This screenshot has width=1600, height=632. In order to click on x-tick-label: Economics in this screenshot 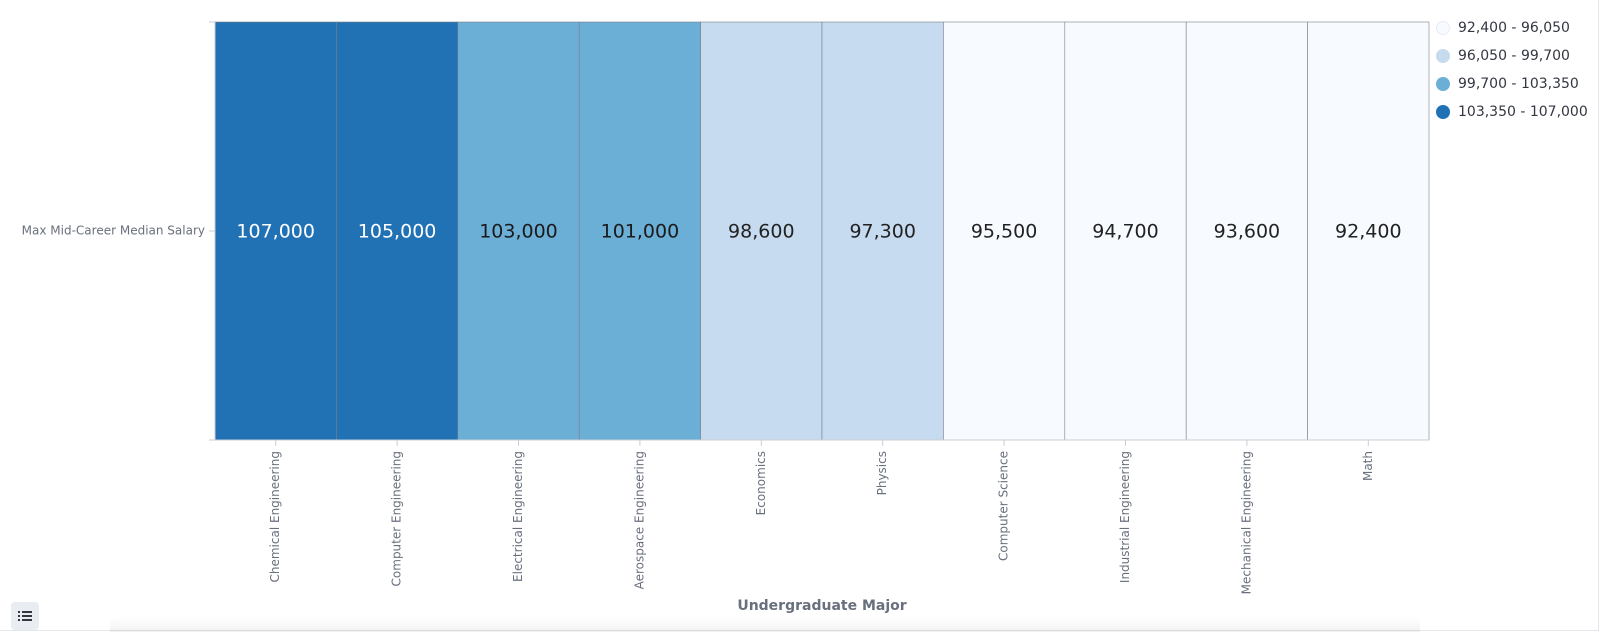, I will do `click(761, 483)`.